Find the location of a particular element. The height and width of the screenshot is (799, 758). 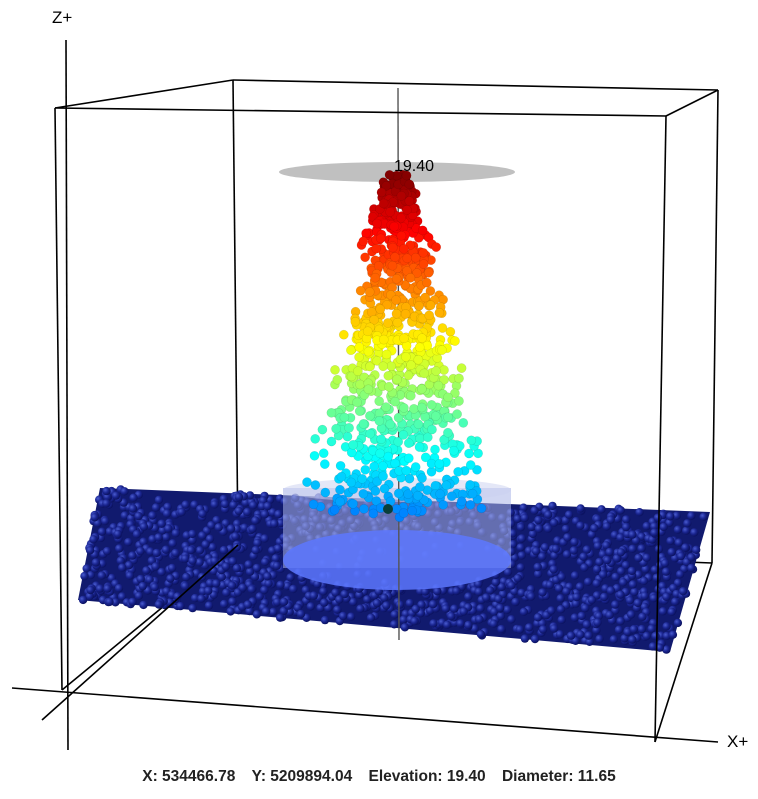

y-axis is located at coordinates (140, 632).